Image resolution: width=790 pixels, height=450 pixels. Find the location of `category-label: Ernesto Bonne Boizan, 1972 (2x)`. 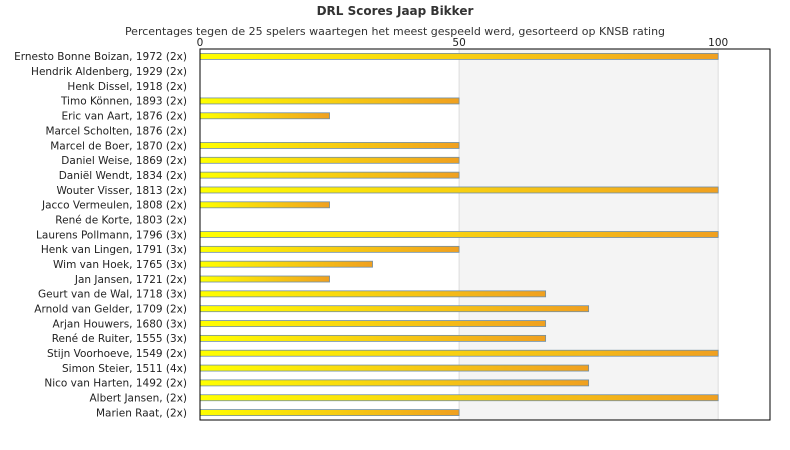

category-label: Ernesto Bonne Boizan, 1972 (2x) is located at coordinates (100, 57).